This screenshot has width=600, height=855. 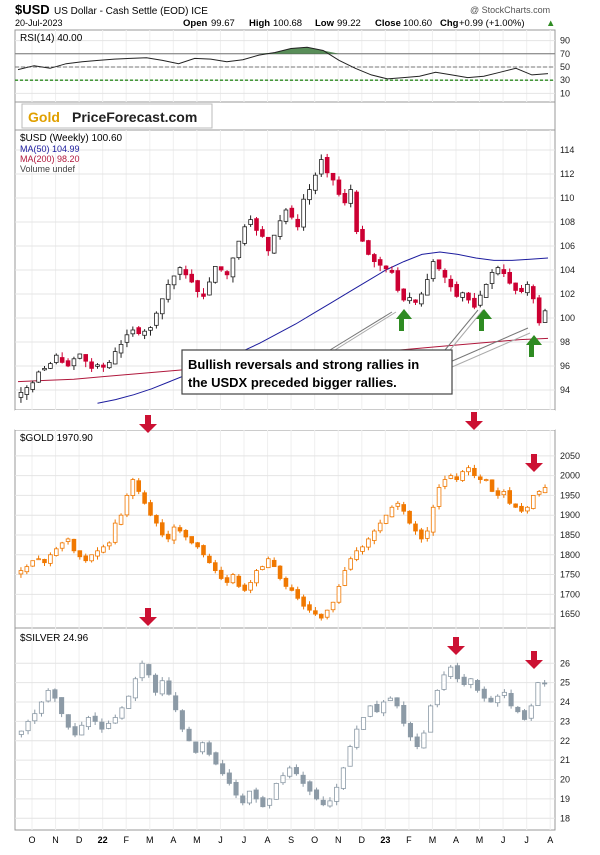 I want to click on y-tick-label: 1750, so click(x=570, y=575).